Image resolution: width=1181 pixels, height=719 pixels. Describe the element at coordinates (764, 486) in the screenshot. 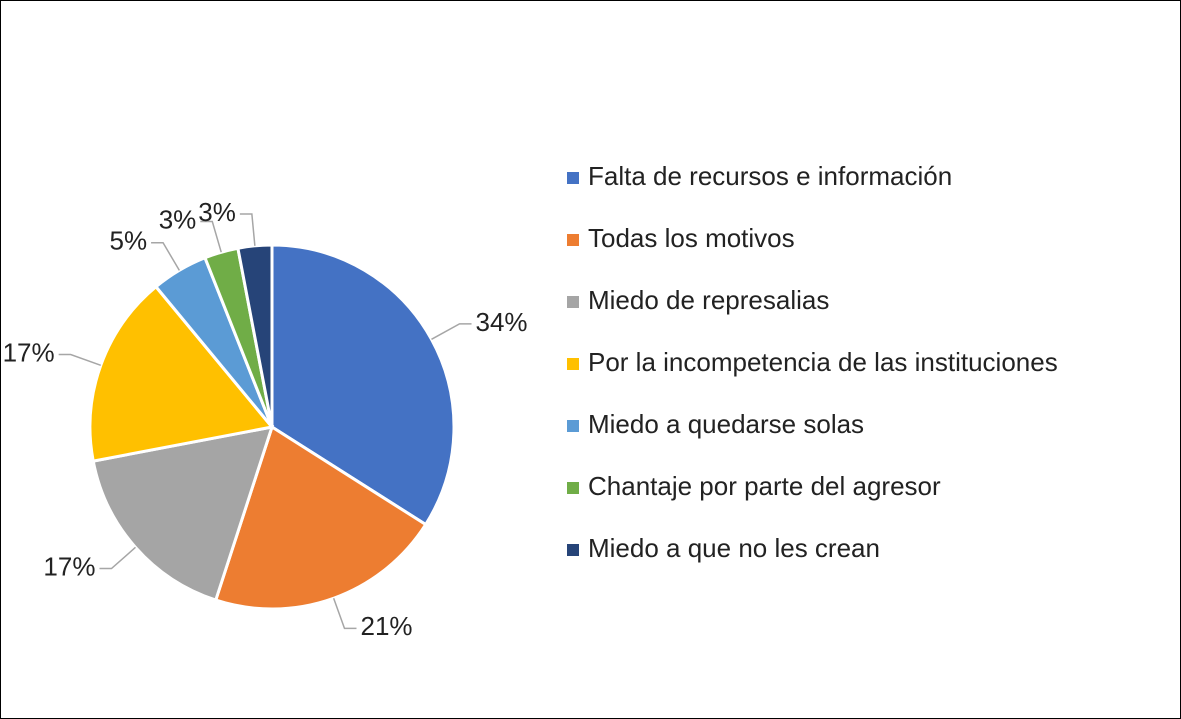

I see `legend-label: Chantaje por parte del agresor` at that location.